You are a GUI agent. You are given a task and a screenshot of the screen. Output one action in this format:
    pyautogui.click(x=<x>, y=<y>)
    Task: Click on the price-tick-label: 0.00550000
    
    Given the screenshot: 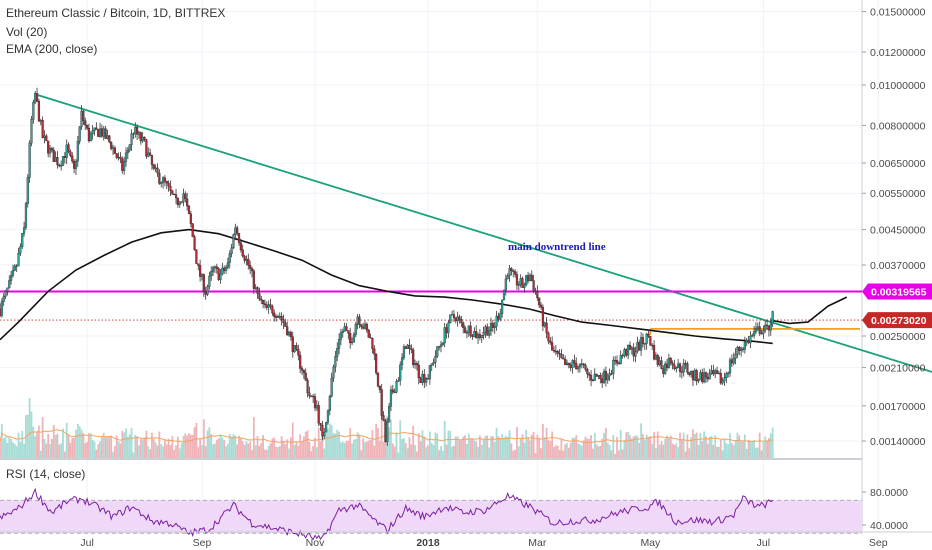 What is the action you would take?
    pyautogui.click(x=898, y=194)
    